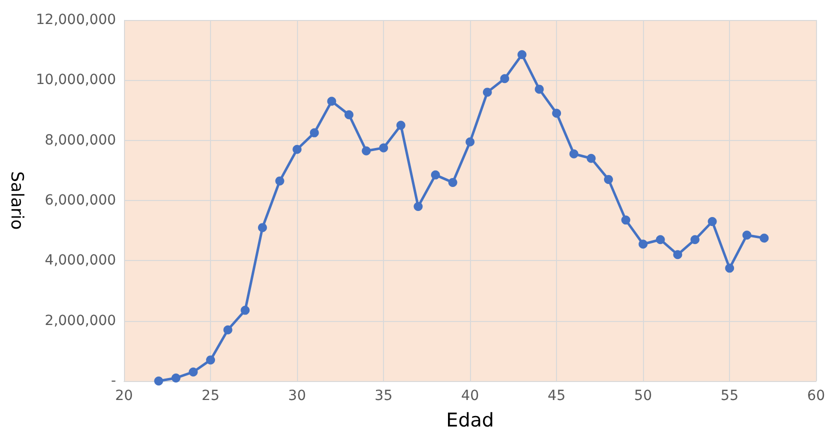 The image size is (828, 435). Describe the element at coordinates (80, 320) in the screenshot. I see `y-tick-label: 2,000,000` at that location.